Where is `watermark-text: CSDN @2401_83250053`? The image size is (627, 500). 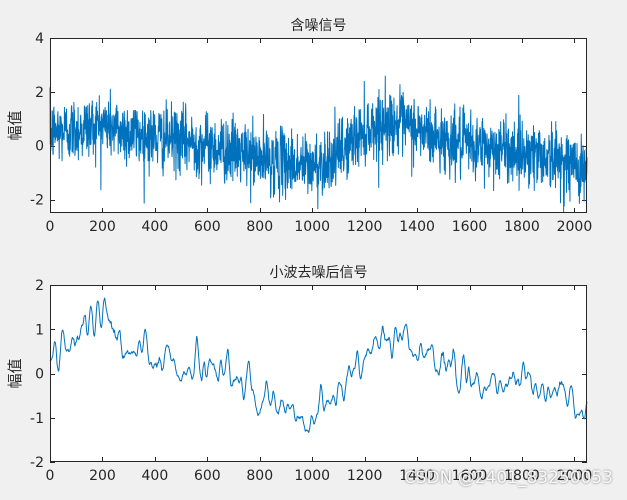
watermark-text: CSDN @2401_83250053 is located at coordinates (508, 478).